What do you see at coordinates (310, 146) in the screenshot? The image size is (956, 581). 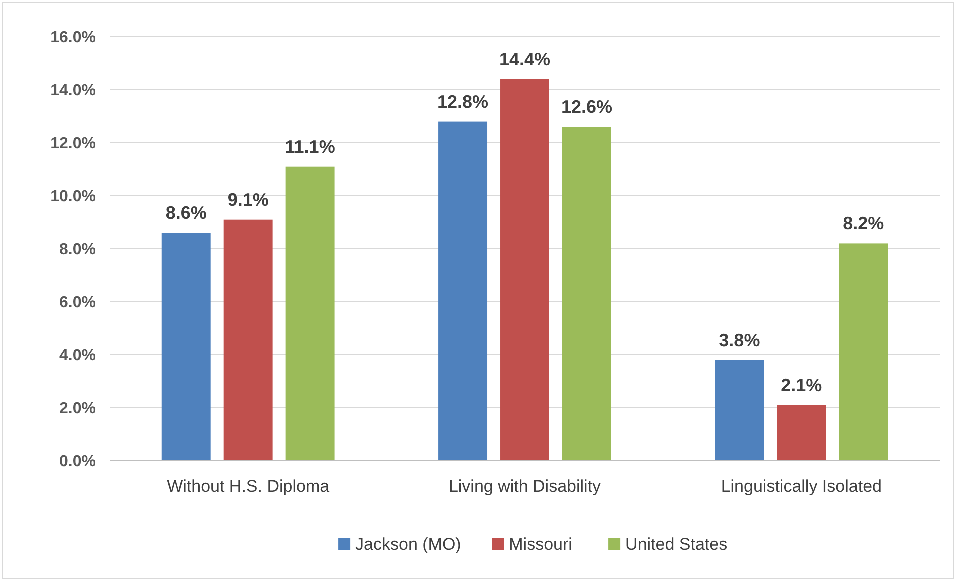 I see `data-label: 11.1%` at bounding box center [310, 146].